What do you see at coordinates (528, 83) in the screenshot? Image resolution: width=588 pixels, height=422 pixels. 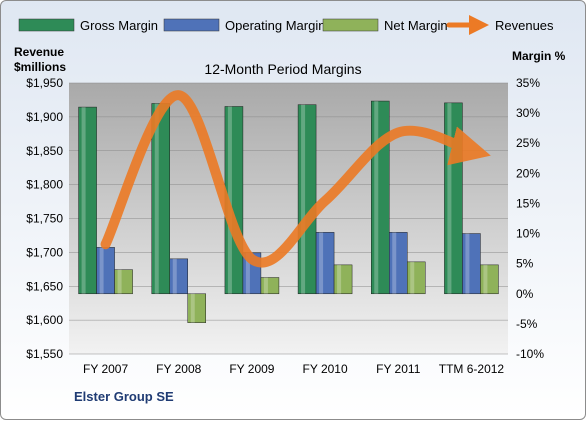 I see `right-tick-label: 35%` at bounding box center [528, 83].